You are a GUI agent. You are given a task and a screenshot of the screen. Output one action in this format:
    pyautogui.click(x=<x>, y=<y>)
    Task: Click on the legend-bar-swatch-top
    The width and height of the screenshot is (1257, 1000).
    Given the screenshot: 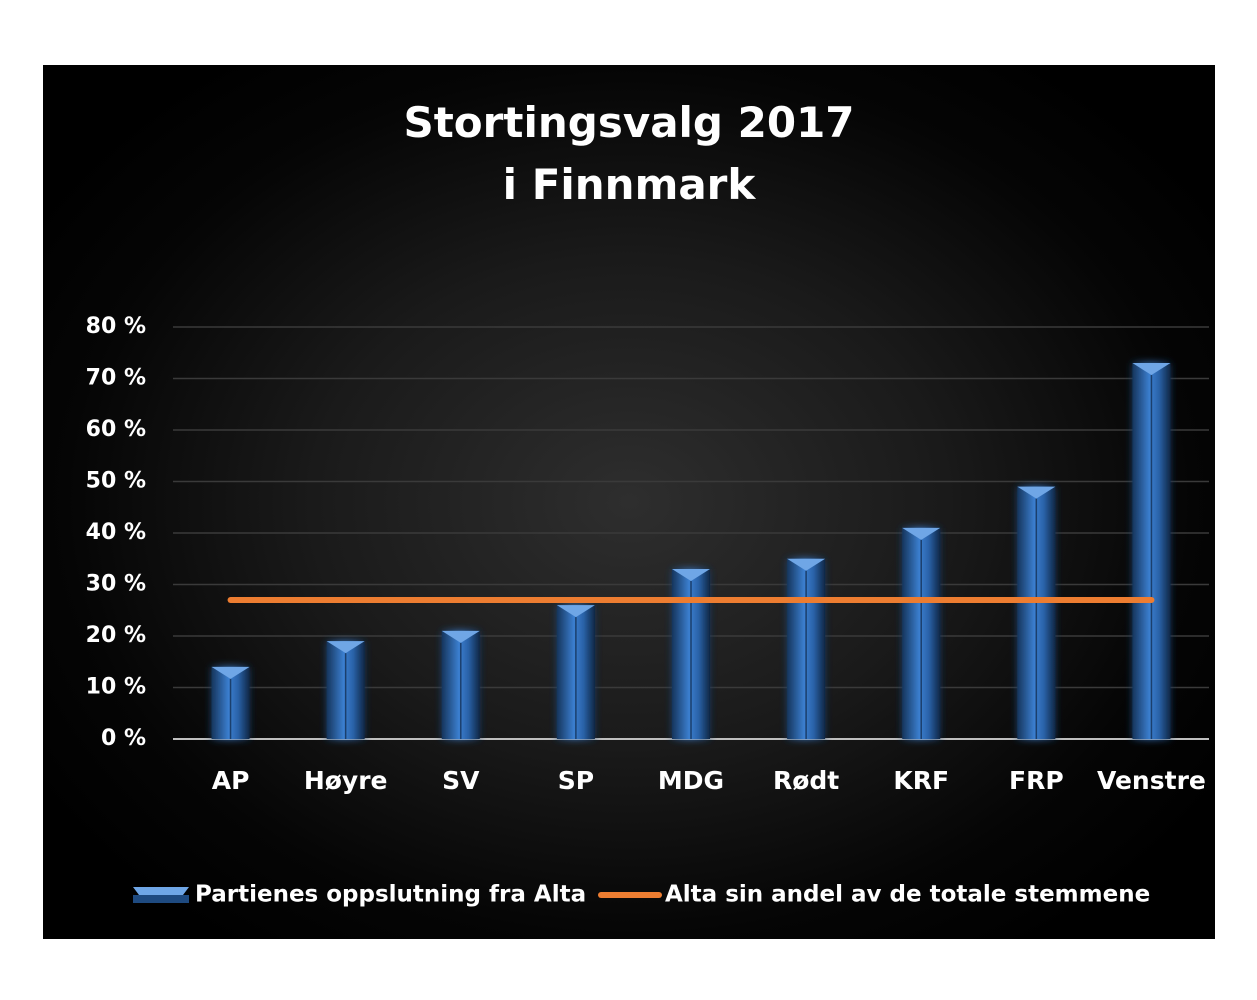 What is the action you would take?
    pyautogui.click(x=161, y=891)
    